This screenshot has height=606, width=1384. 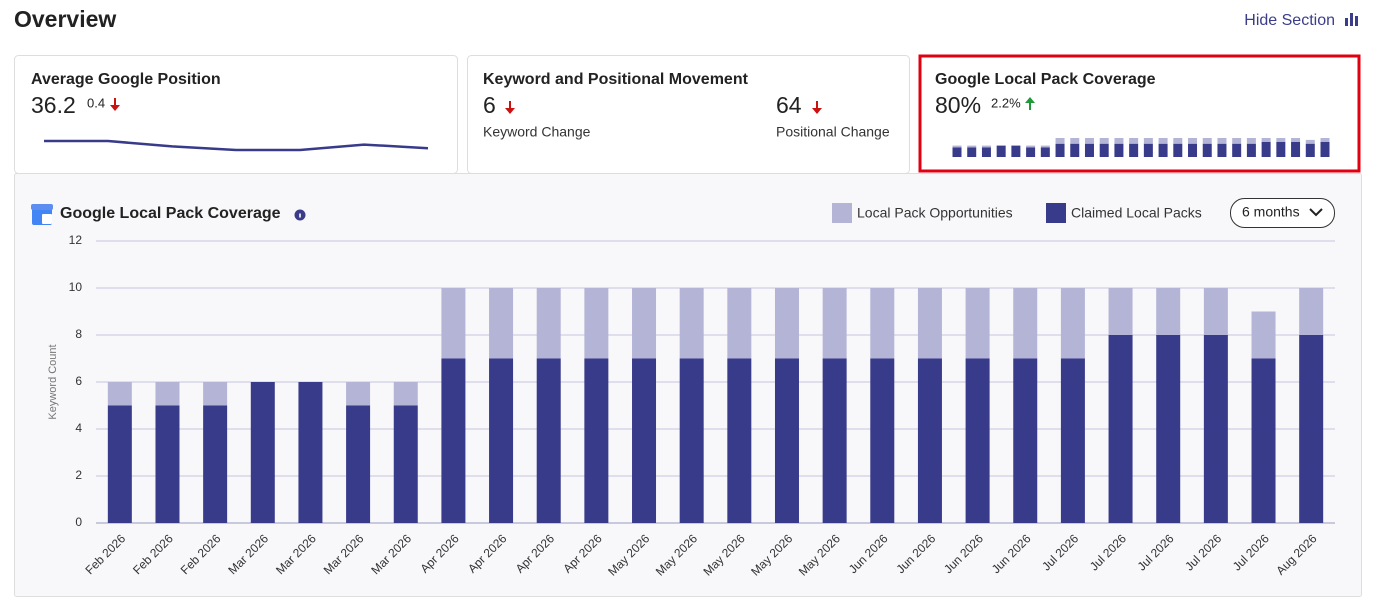 What do you see at coordinates (833, 132) in the screenshot?
I see `metric-label: Positional Change` at bounding box center [833, 132].